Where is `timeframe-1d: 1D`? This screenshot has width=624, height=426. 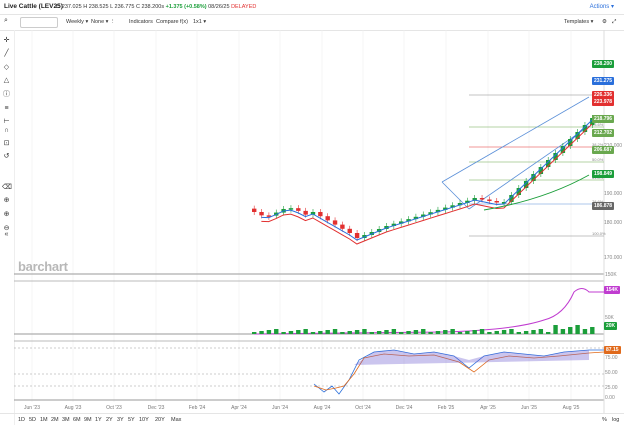 timeframe-1d: 1D is located at coordinates (22, 420).